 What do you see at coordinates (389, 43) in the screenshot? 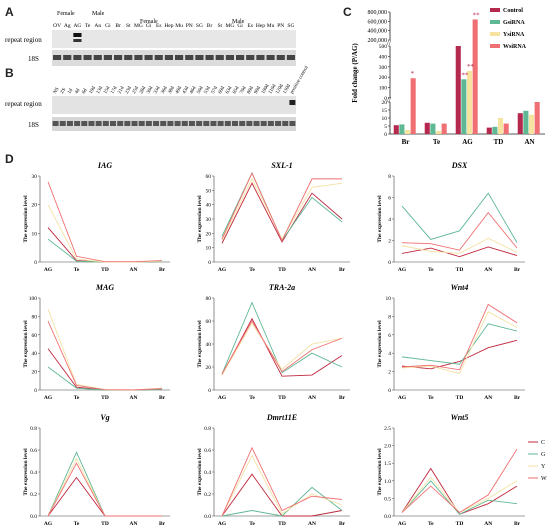
I see `axis-break: //` at bounding box center [389, 43].